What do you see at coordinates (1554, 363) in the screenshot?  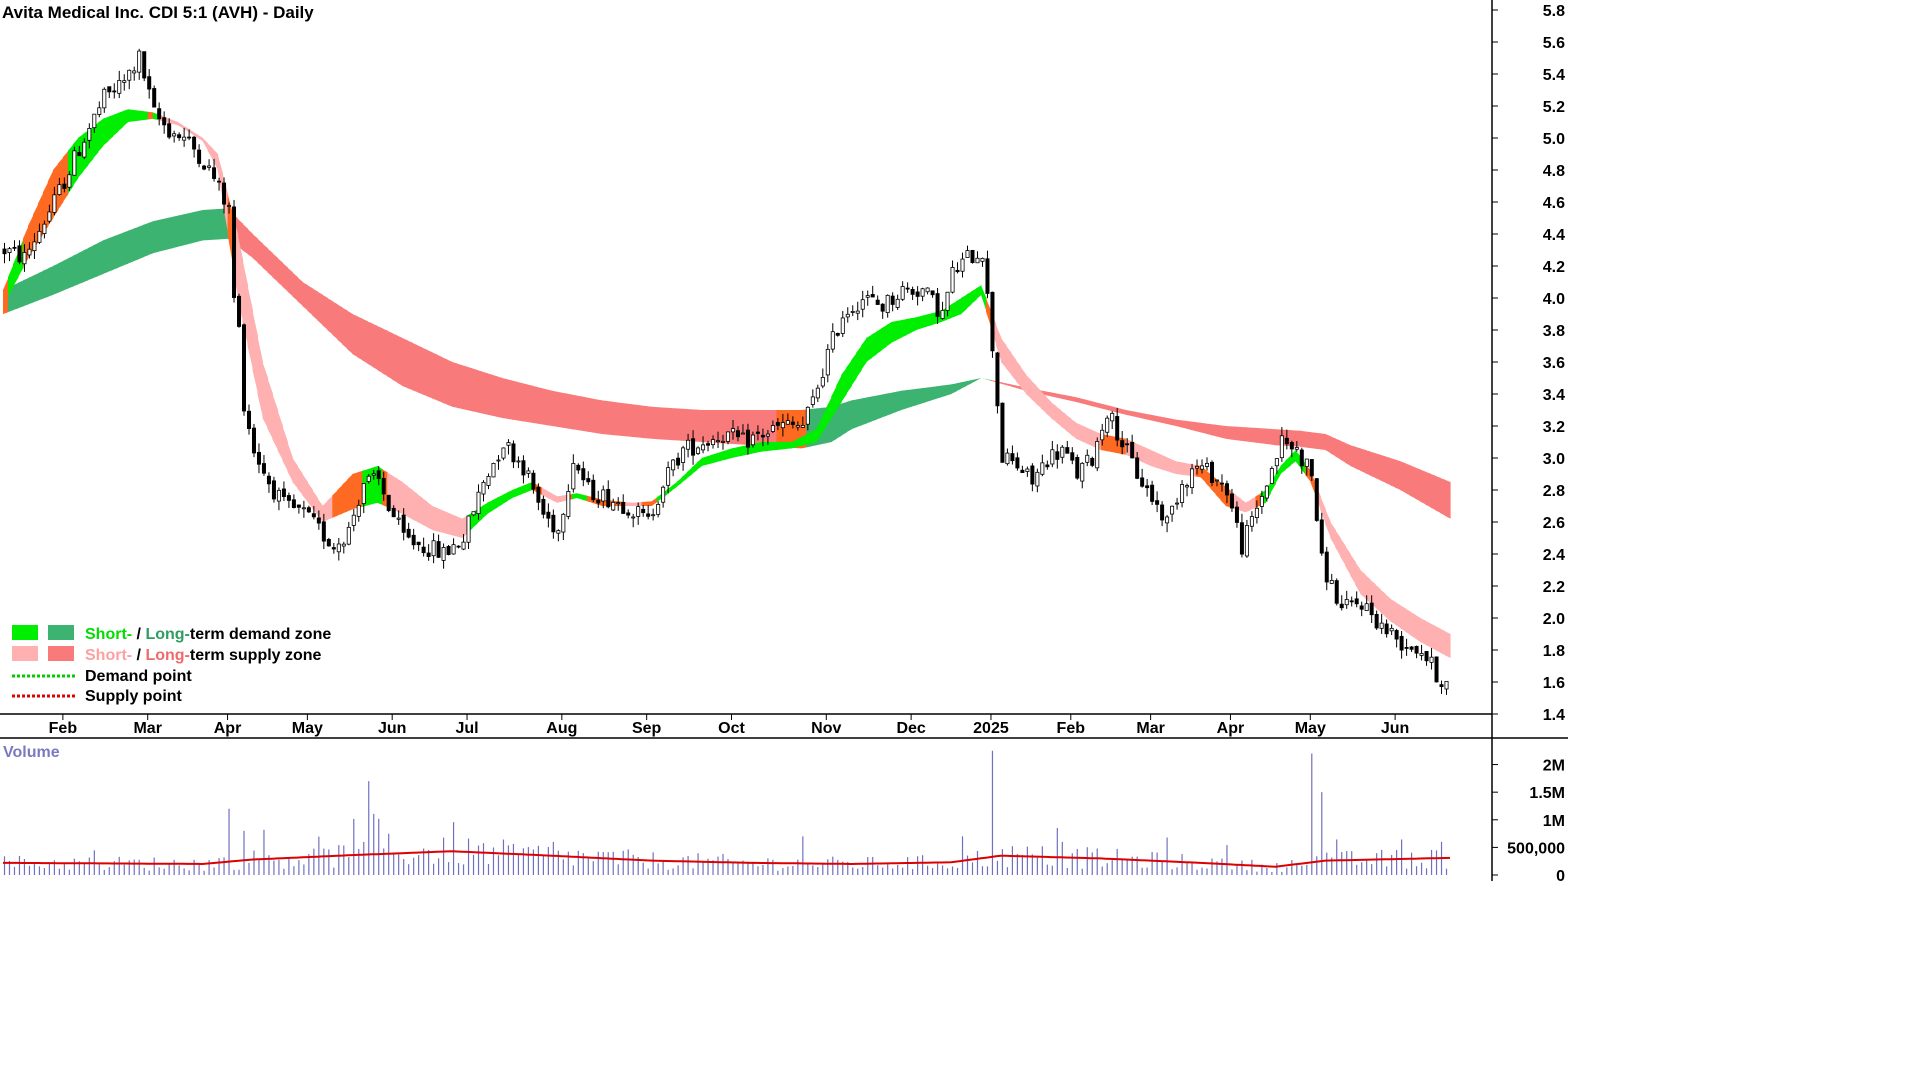 I see `y-tick-label: 3.6` at bounding box center [1554, 363].